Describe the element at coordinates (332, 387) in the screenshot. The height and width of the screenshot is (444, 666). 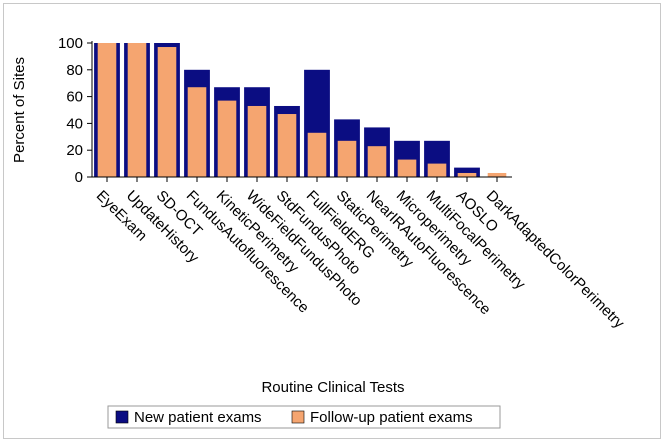
I see `x-axis-title: Routine Clinical Tests` at that location.